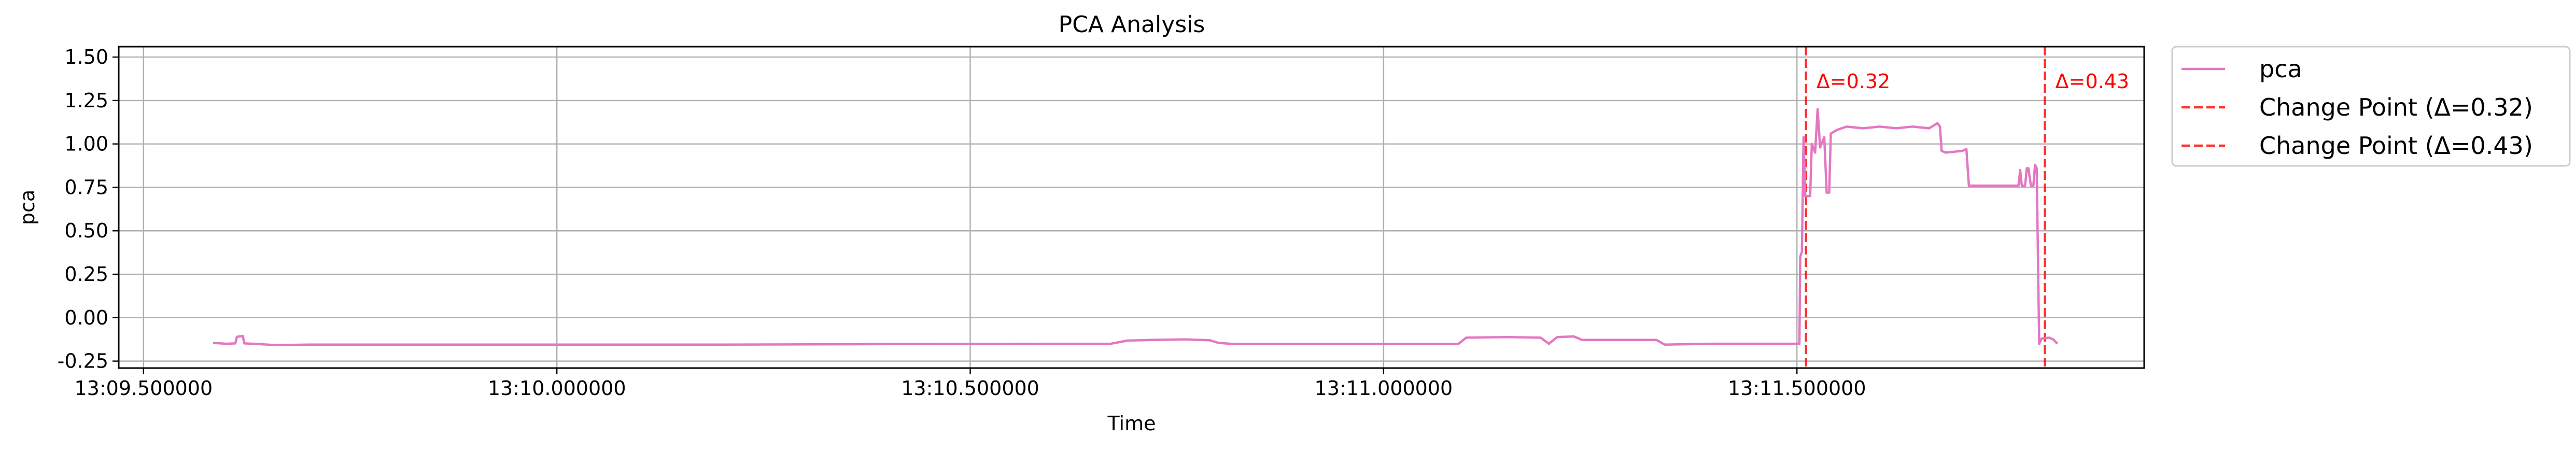 The width and height of the screenshot is (2576, 451). Describe the element at coordinates (2396, 146) in the screenshot. I see `legend-label: Change Point (Δ=0.43)` at that location.